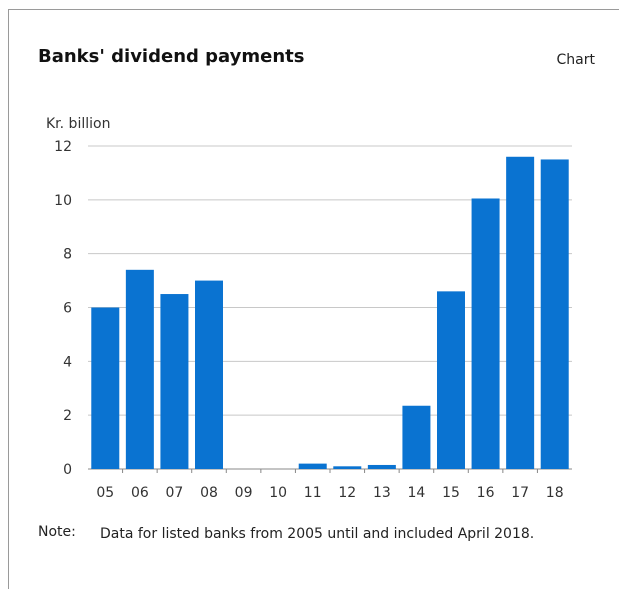 The image size is (619, 589). What do you see at coordinates (278, 493) in the screenshot?
I see `x-tick-label: 10` at bounding box center [278, 493].